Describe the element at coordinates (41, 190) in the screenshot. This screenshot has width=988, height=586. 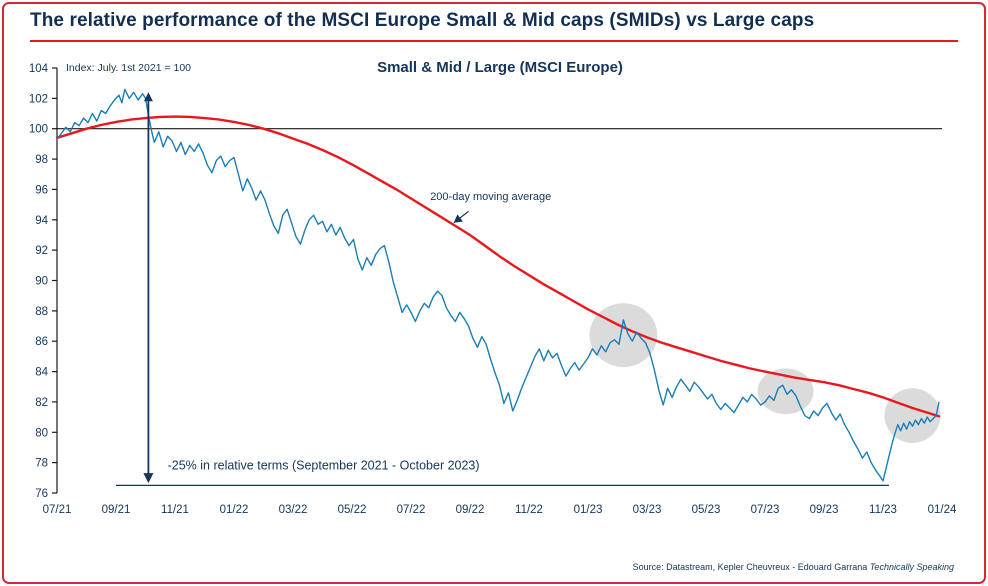
I see `y-tick-label: 96` at that location.